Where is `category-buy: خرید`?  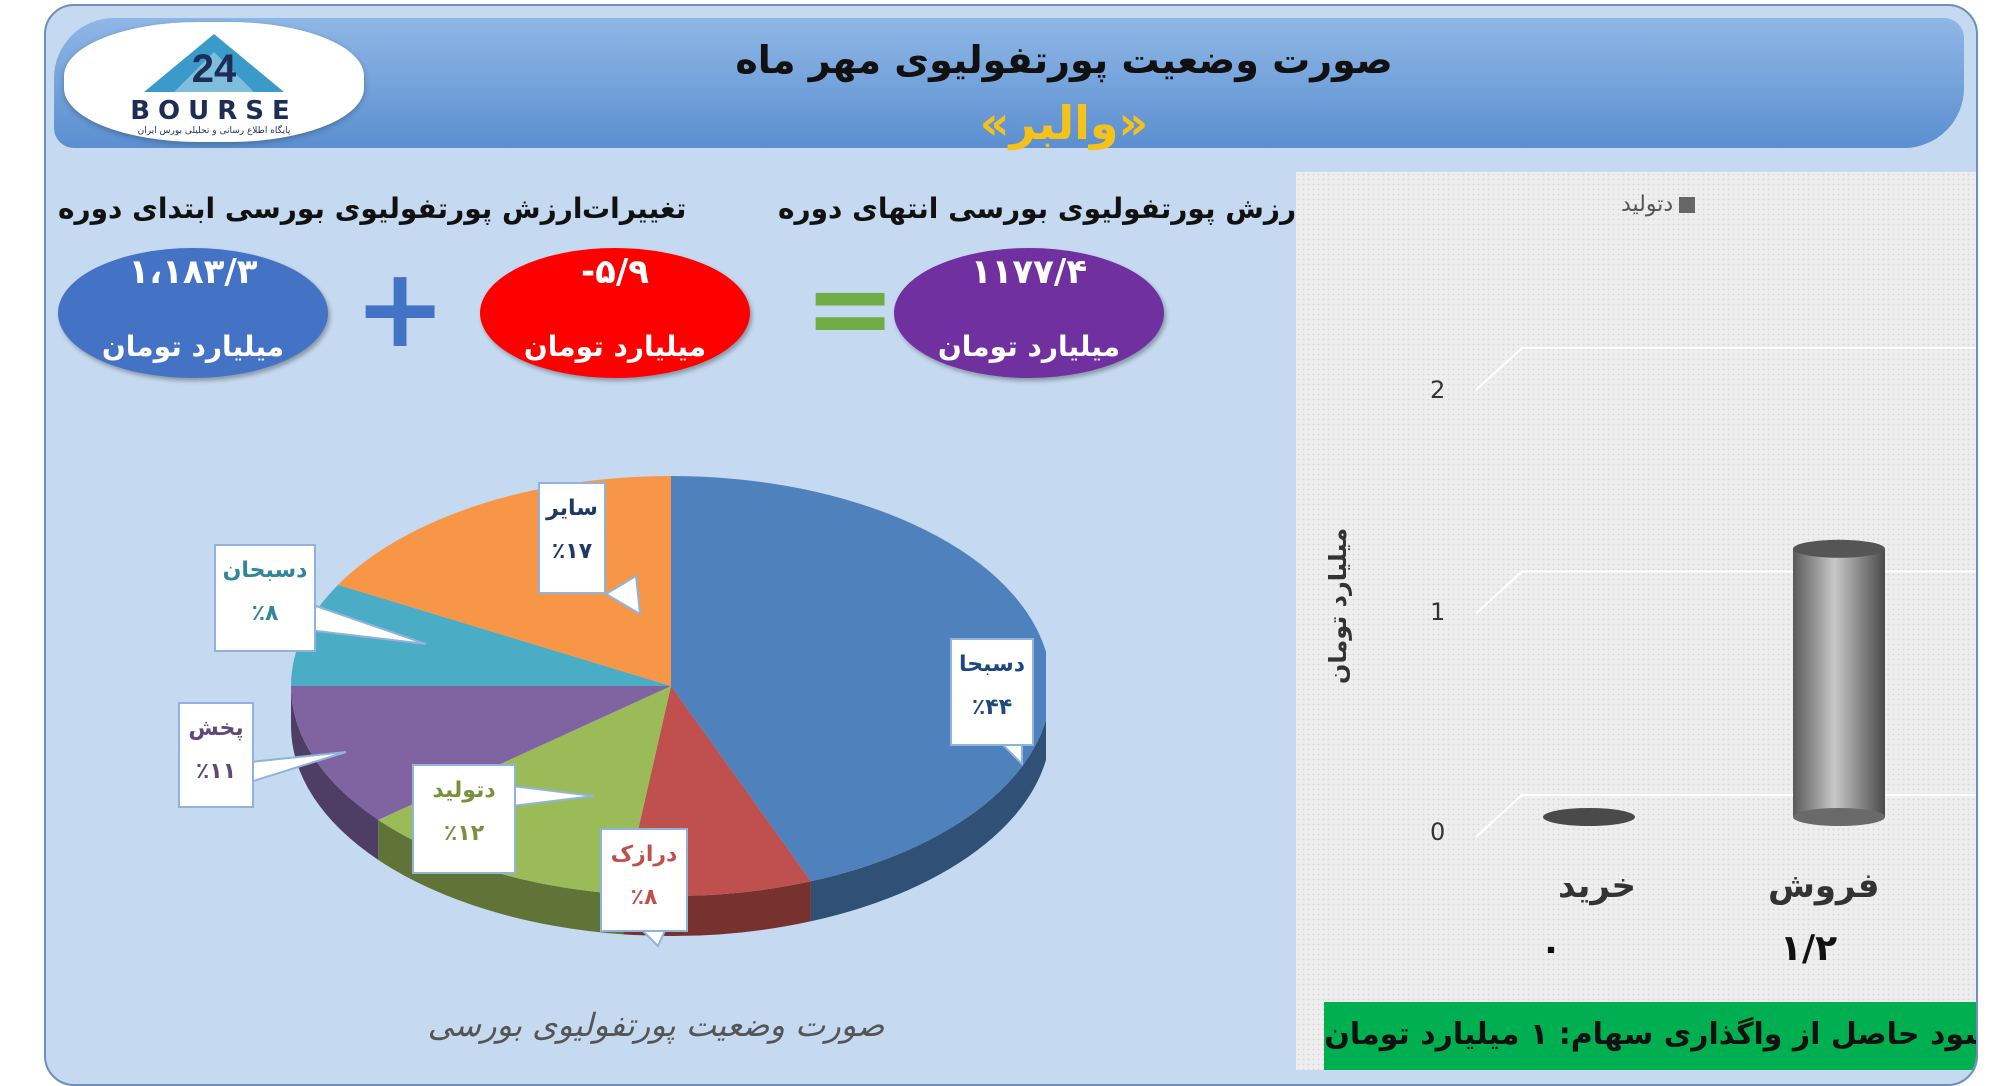 category-buy: خرید is located at coordinates (1597, 886).